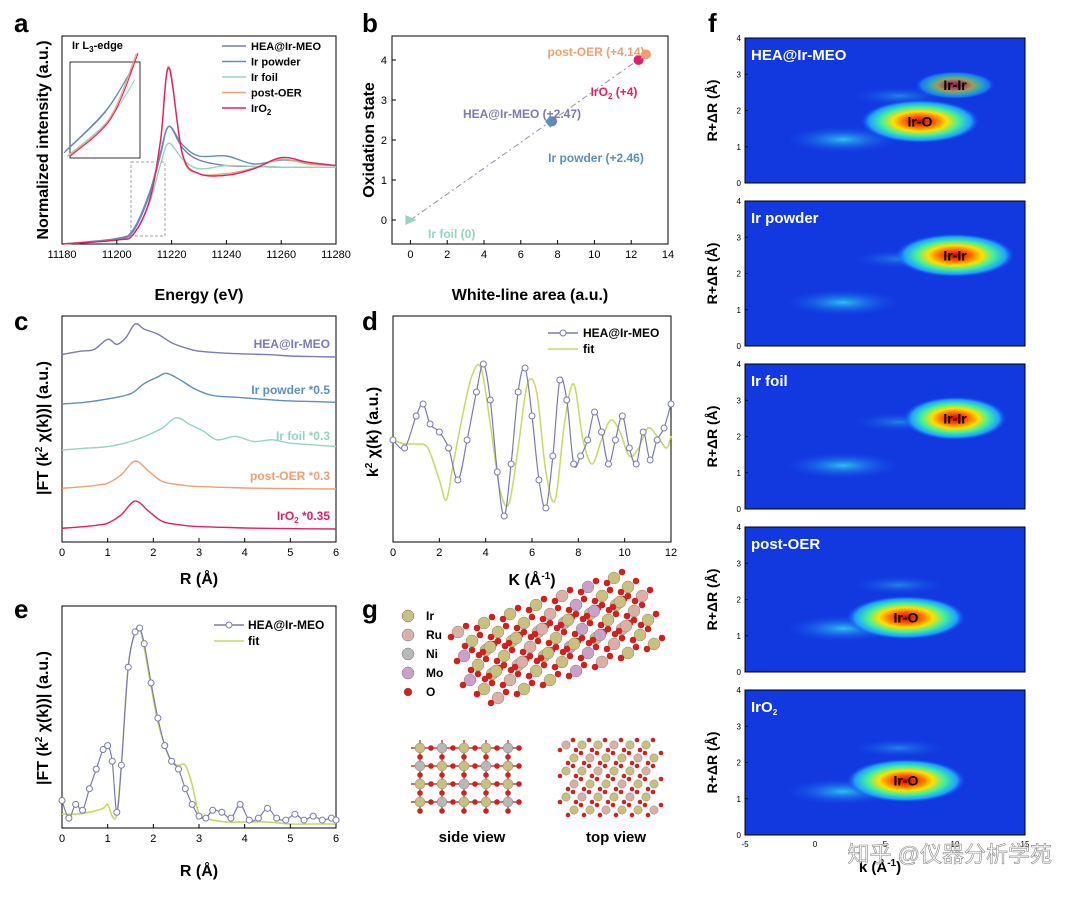 The height and width of the screenshot is (897, 1080). What do you see at coordinates (955, 255) in the screenshot?
I see `map-annotation: Ir-Ir` at bounding box center [955, 255].